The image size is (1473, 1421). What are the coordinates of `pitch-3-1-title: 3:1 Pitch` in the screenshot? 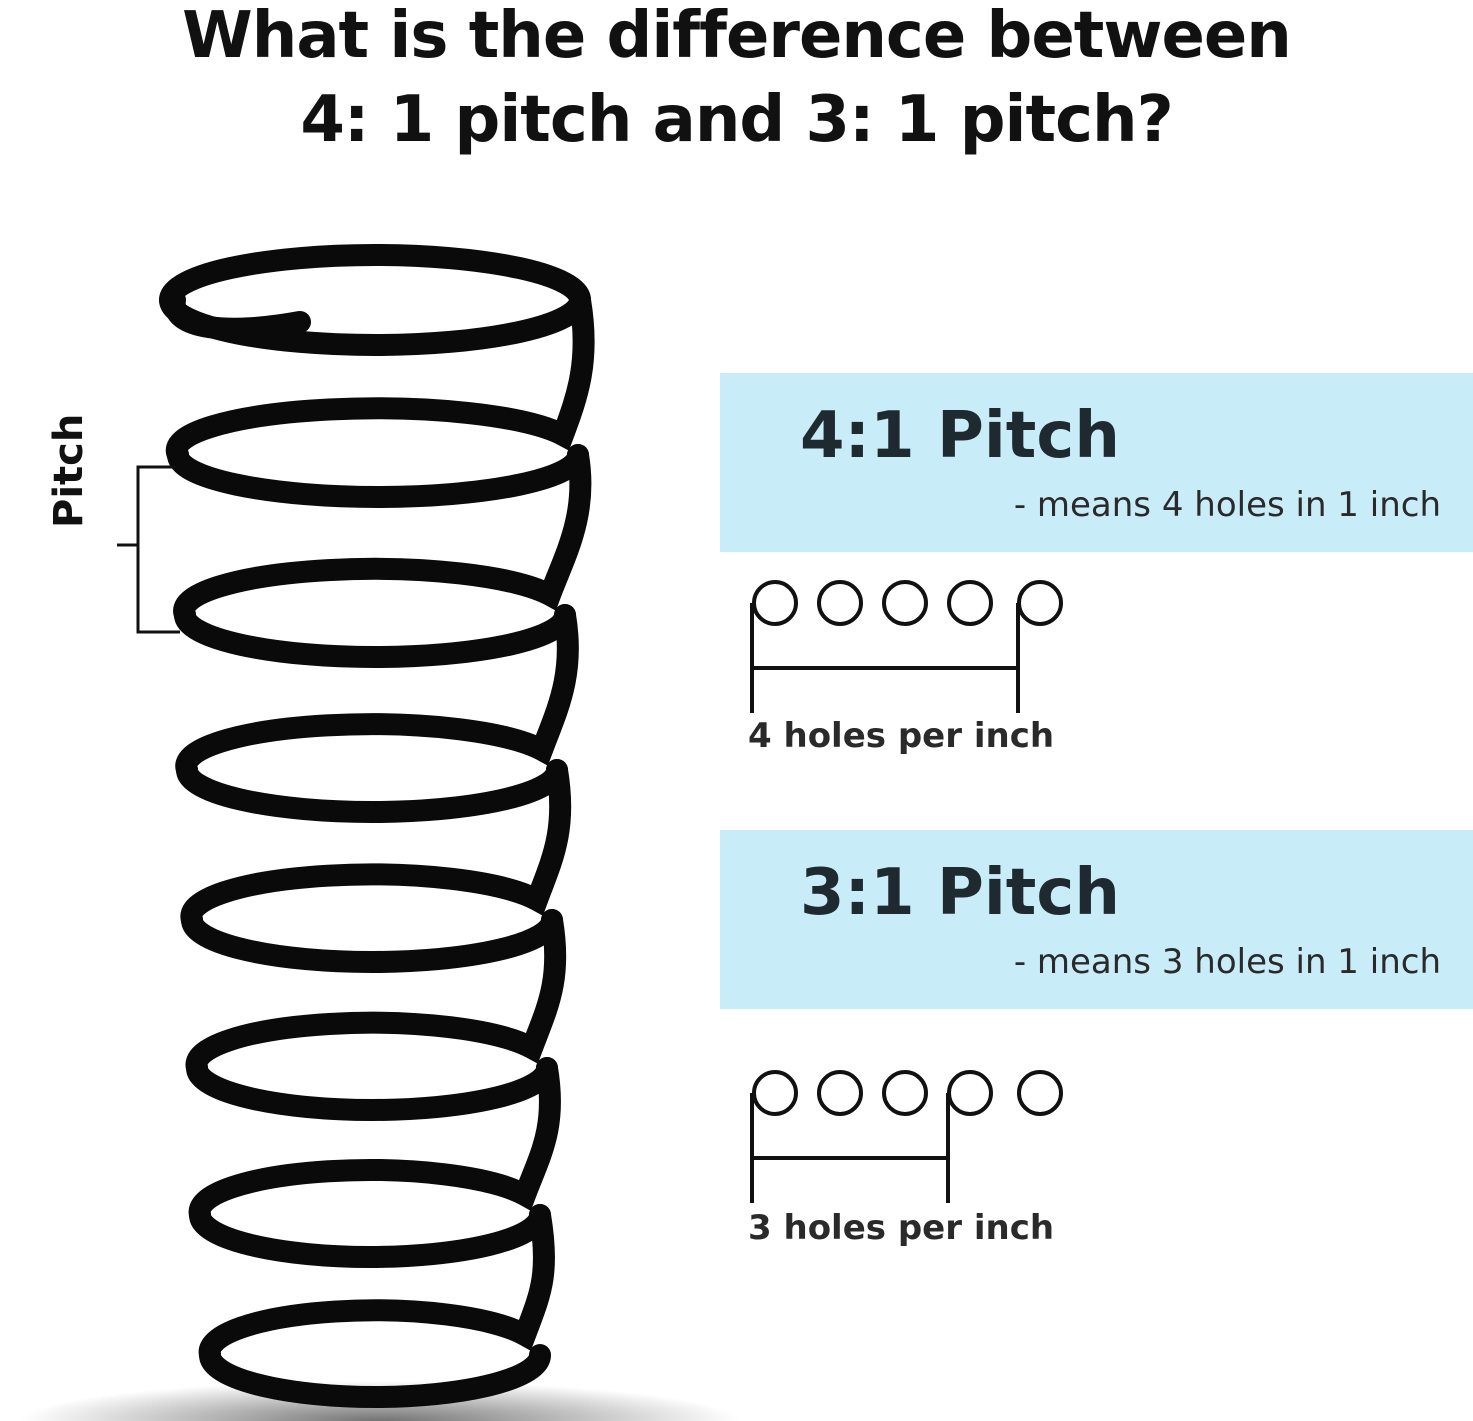 It's located at (960, 893).